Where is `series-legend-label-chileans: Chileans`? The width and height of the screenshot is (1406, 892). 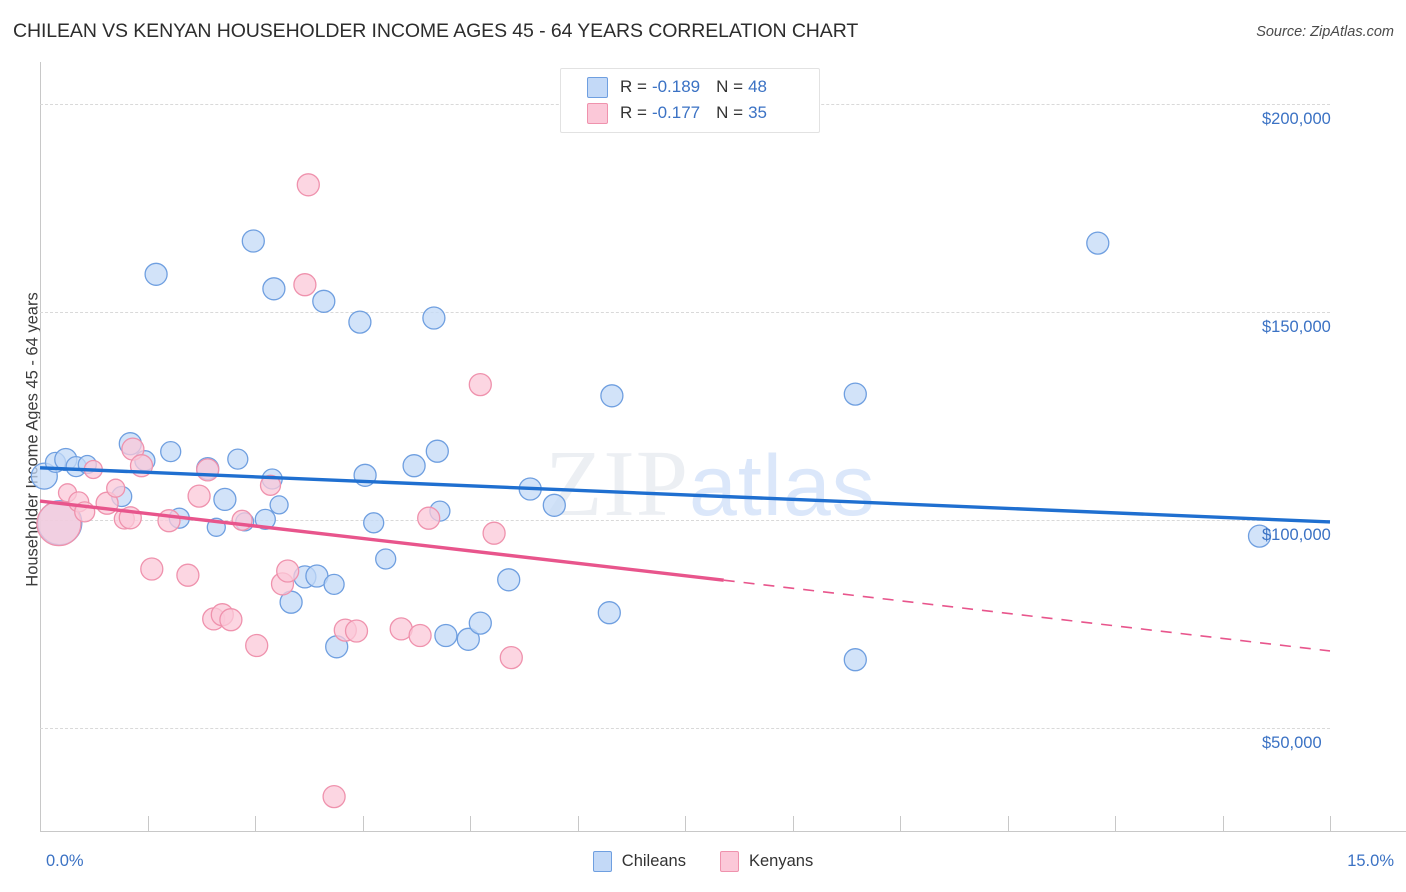 series-legend-label-chileans: Chileans is located at coordinates (653, 861).